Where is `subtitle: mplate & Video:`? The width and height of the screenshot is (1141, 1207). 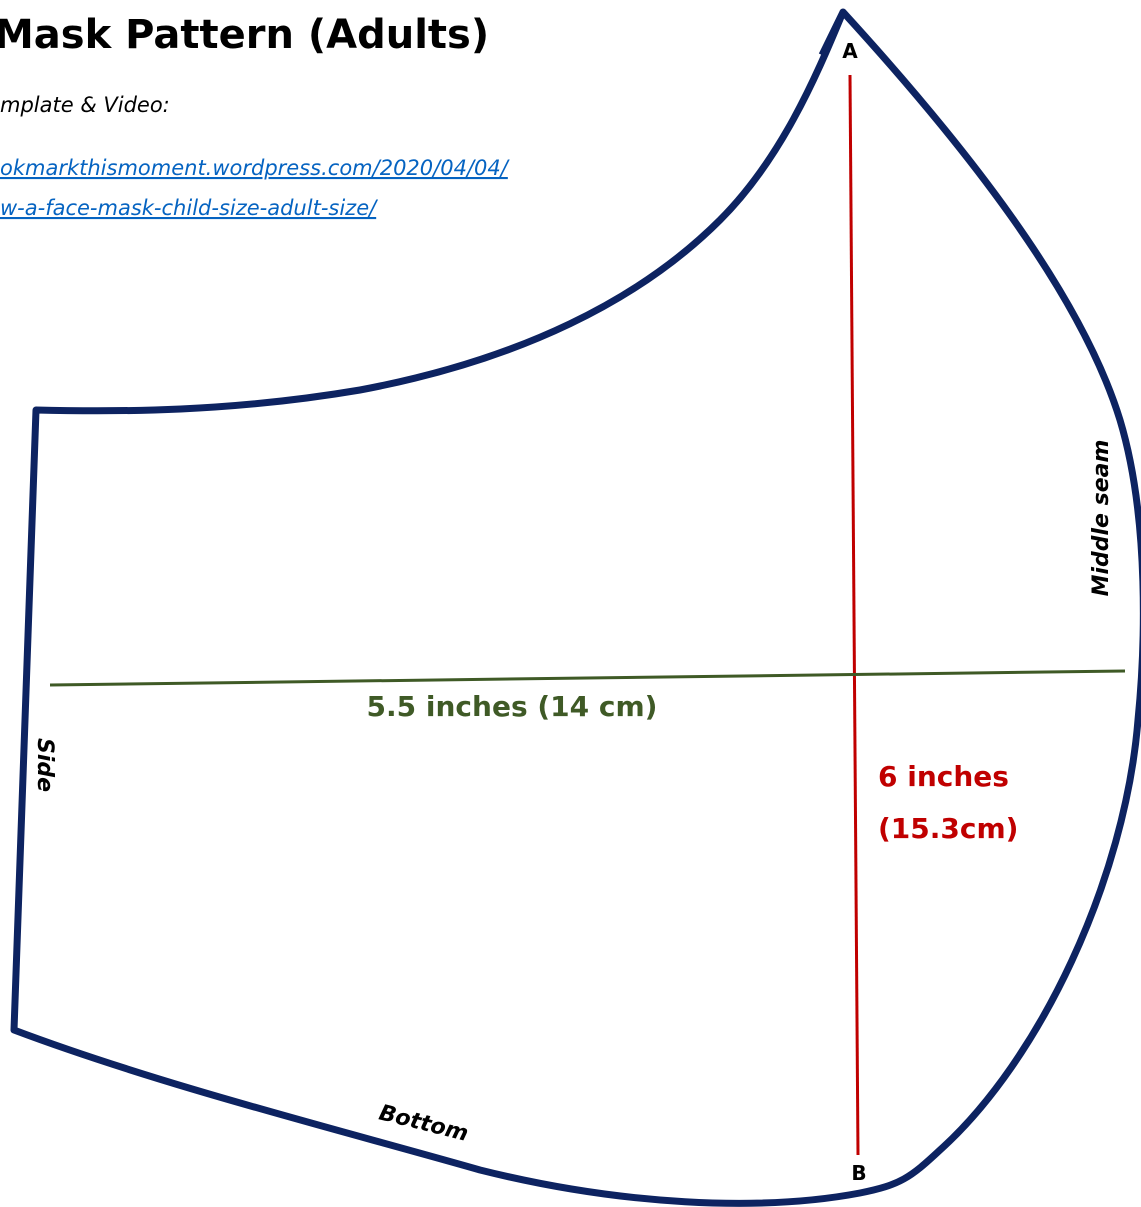 subtitle: mplate & Video: is located at coordinates (85, 105).